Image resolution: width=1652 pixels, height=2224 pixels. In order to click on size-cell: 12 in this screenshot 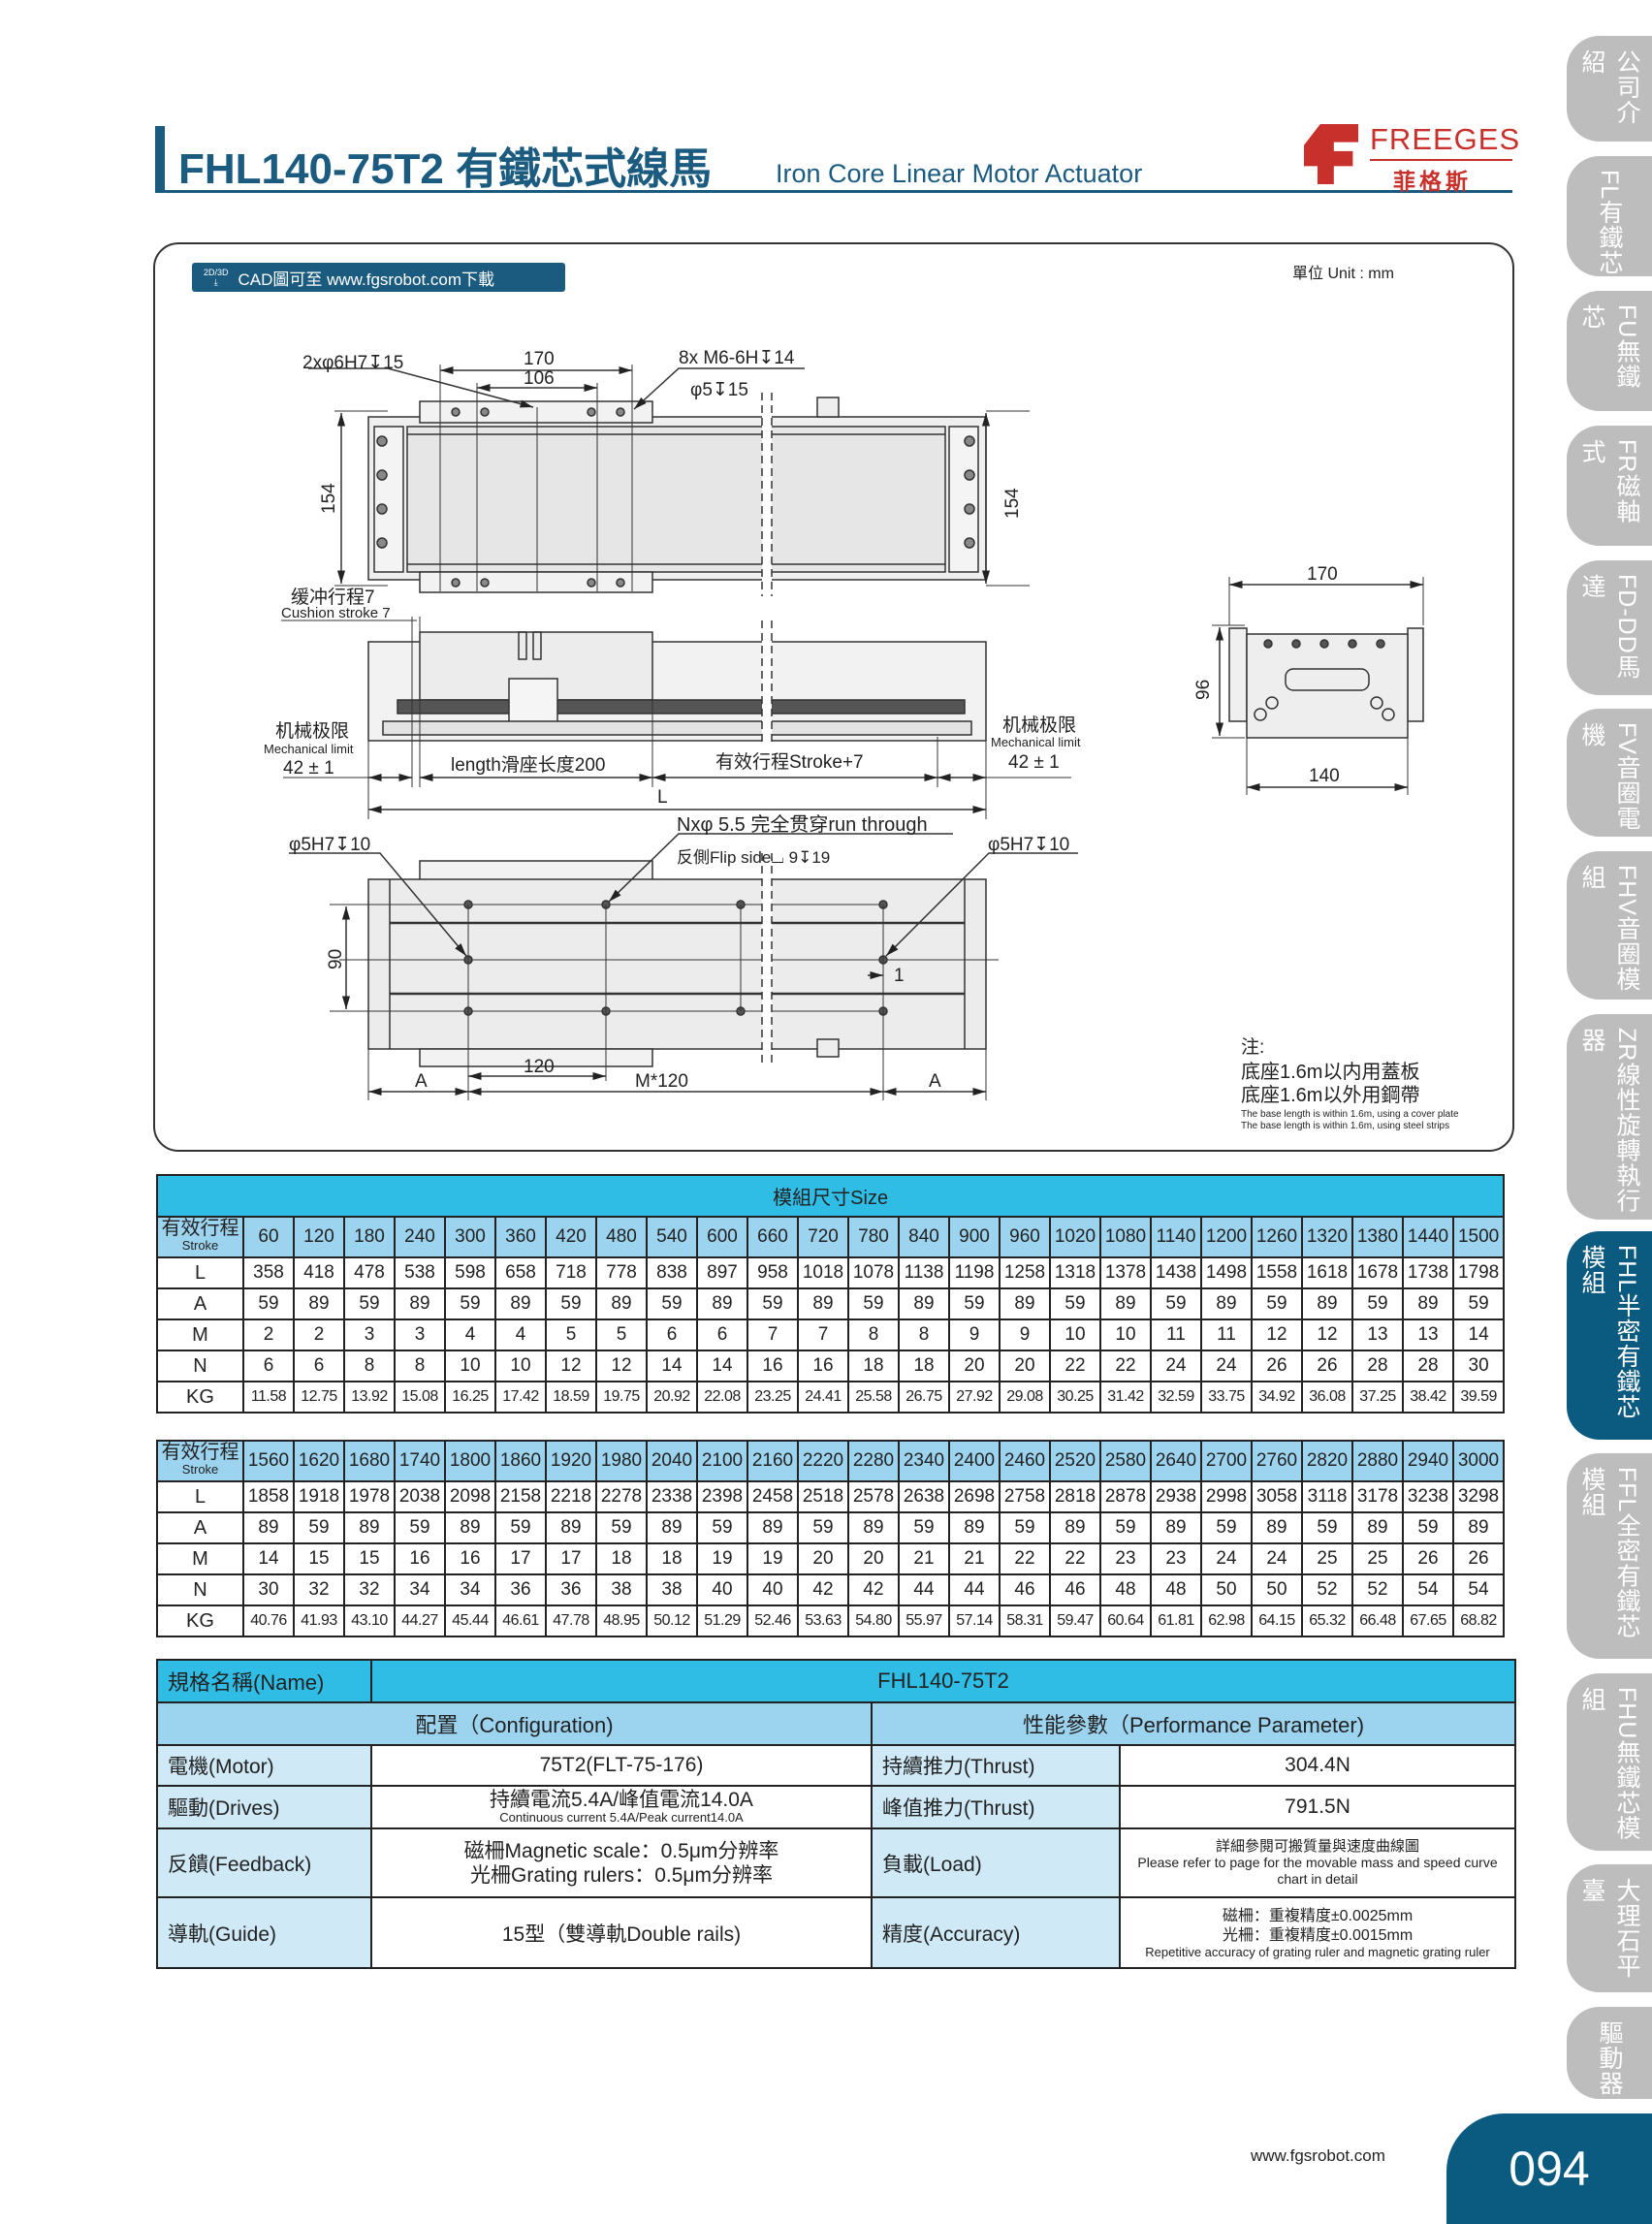, I will do `click(622, 1366)`.